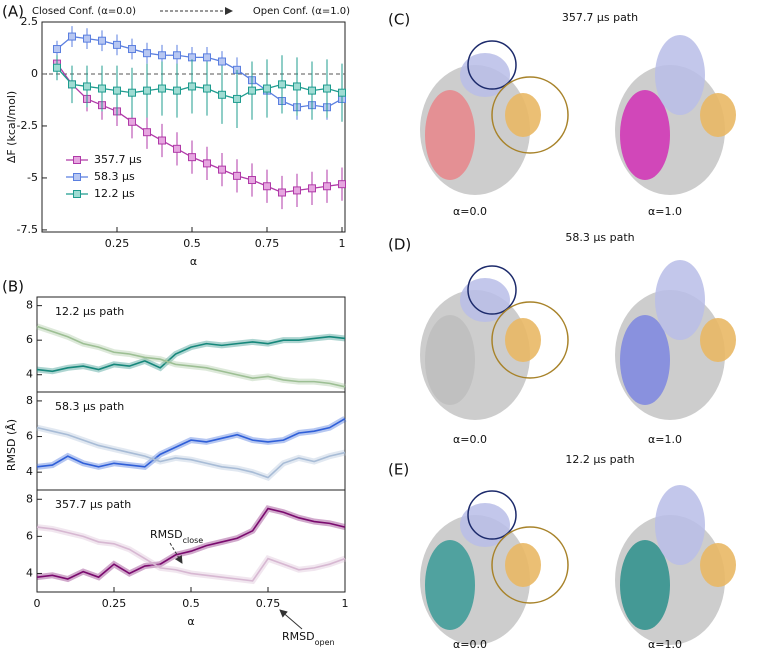 The image size is (766, 657). Describe the element at coordinates (27, 125) in the screenshot. I see `y-tick-label: -2.5` at that location.